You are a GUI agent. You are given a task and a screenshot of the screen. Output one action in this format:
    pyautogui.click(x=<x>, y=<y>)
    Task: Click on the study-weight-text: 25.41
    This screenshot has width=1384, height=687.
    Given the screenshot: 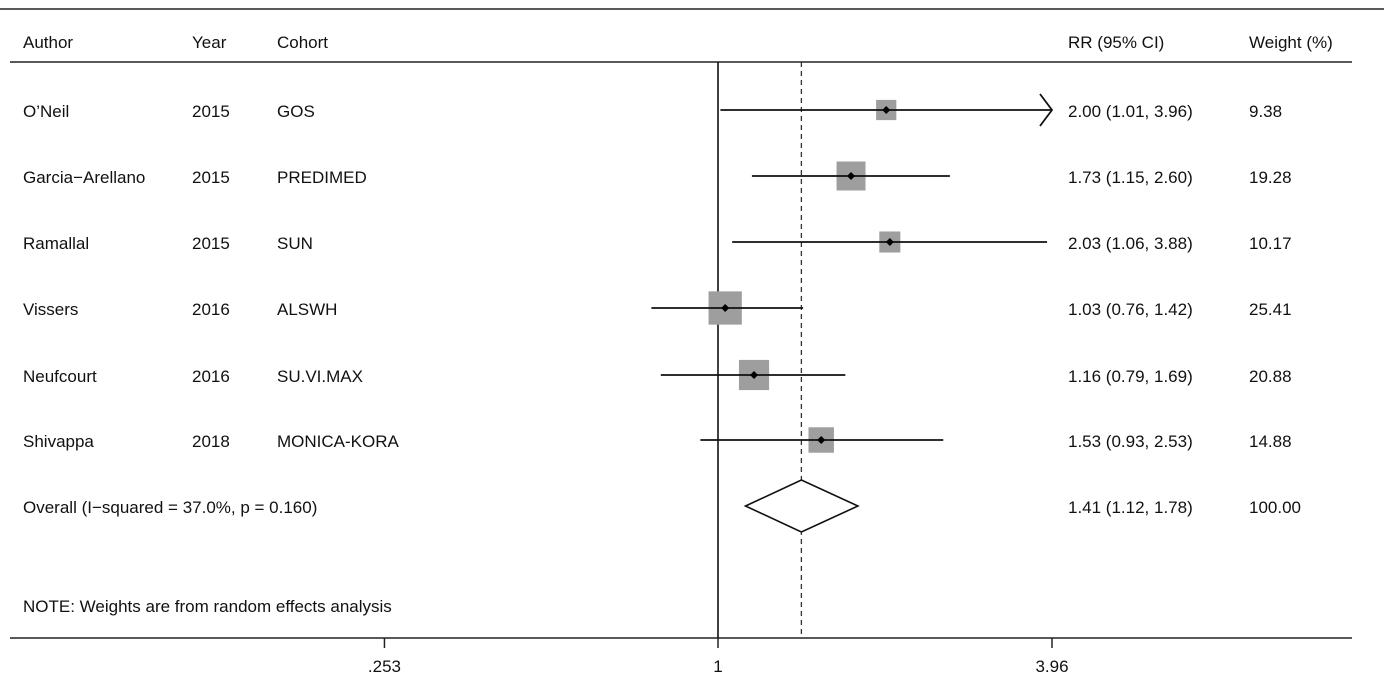 What is the action you would take?
    pyautogui.click(x=1270, y=309)
    